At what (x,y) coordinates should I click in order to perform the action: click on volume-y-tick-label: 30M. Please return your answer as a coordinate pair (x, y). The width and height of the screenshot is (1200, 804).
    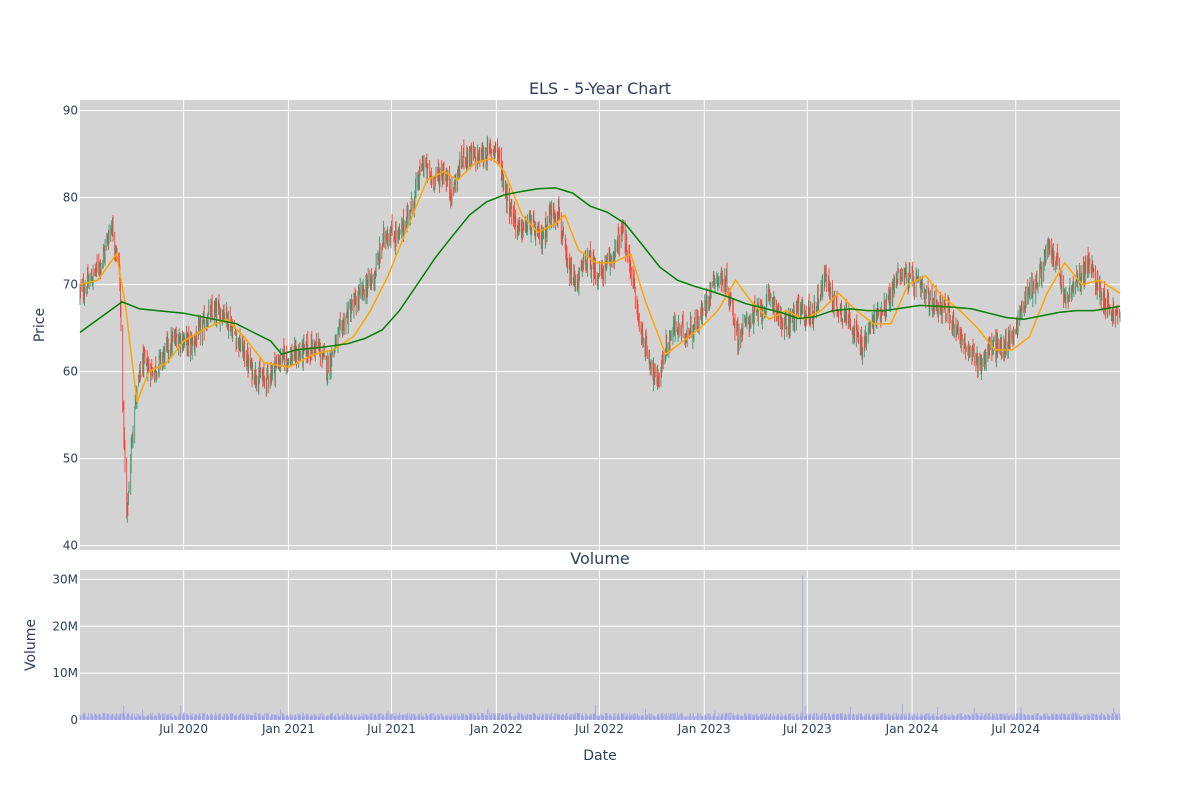
    Looking at the image, I should click on (65, 579).